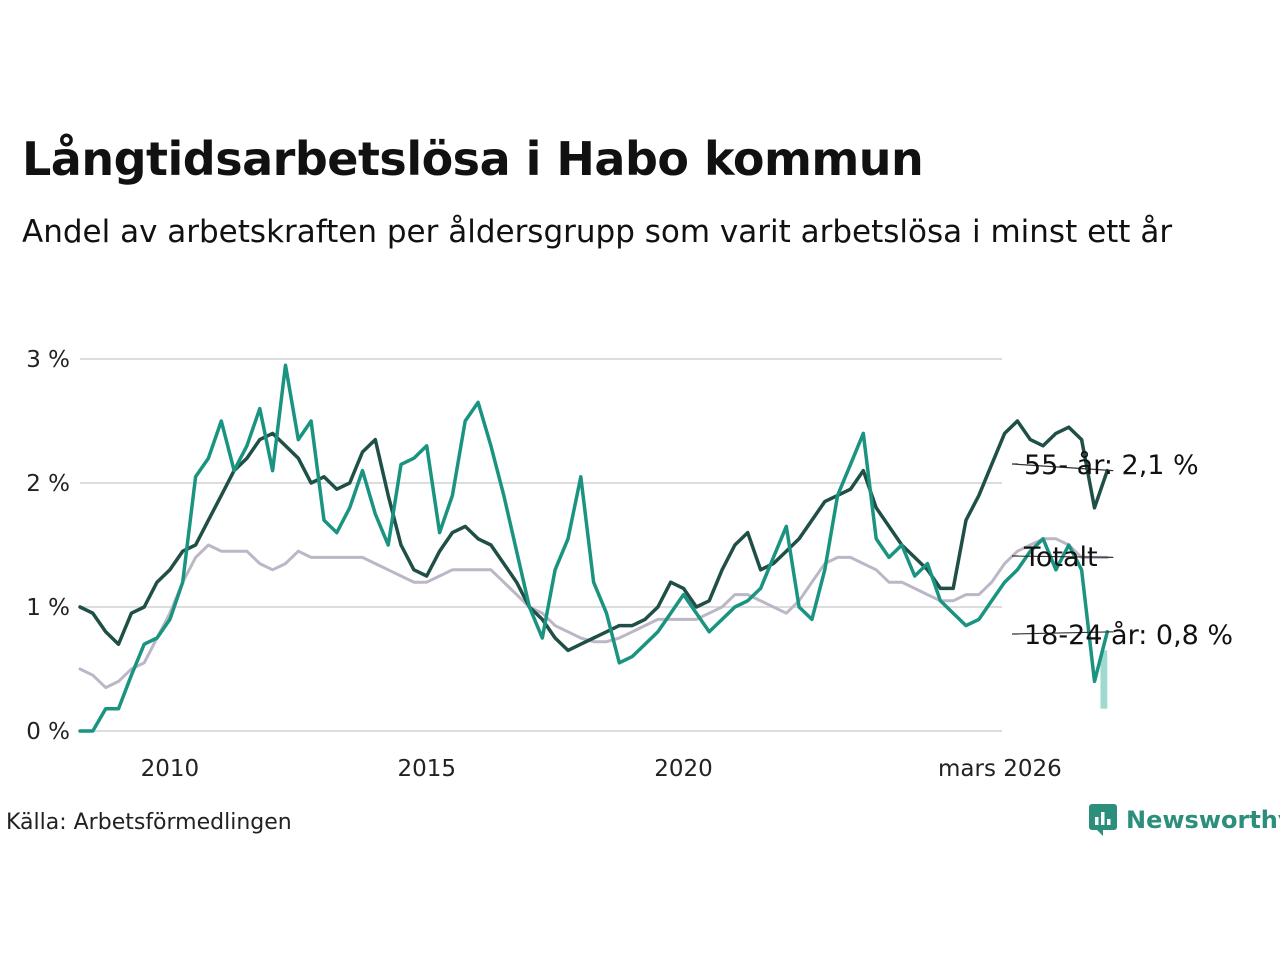 This screenshot has width=1280, height=960. What do you see at coordinates (48, 484) in the screenshot?
I see `y-tick-label: 2 %` at bounding box center [48, 484].